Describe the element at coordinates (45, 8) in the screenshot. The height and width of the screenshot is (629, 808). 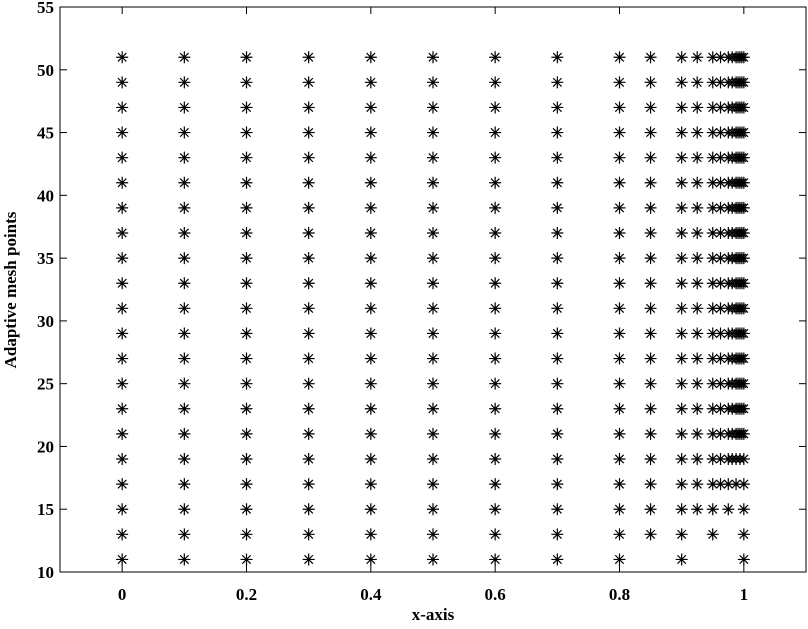
I see `y-tick-label: 55` at that location.